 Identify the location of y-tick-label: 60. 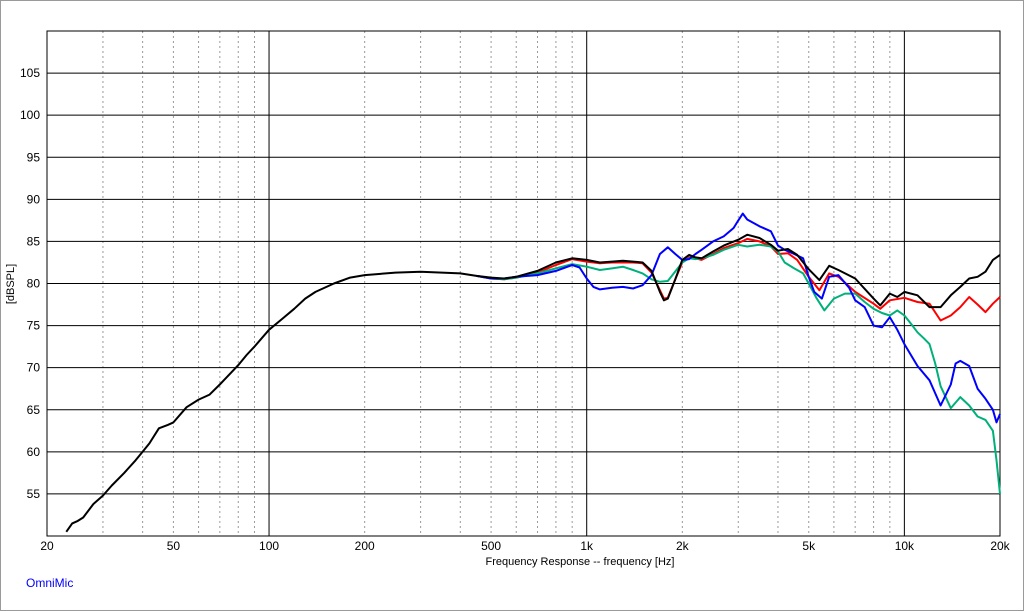
(34, 452).